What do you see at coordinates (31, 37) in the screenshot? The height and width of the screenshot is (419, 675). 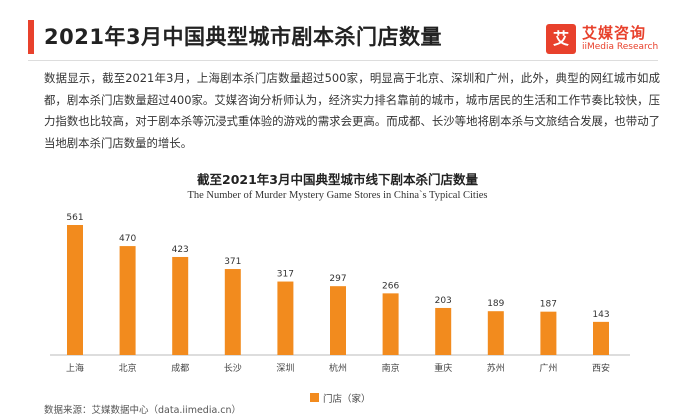 I see `title-accent-bar` at bounding box center [31, 37].